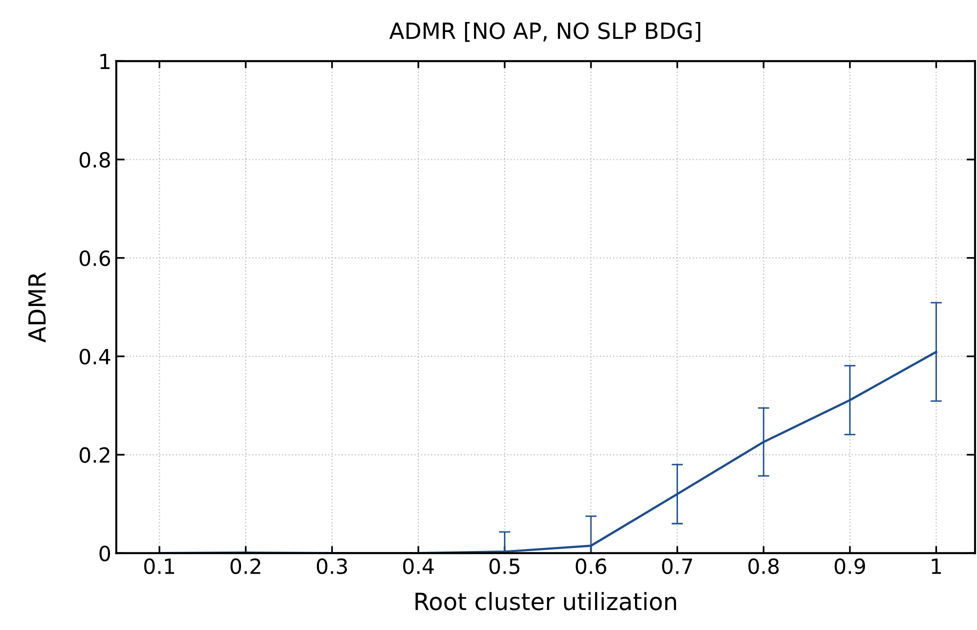 The height and width of the screenshot is (630, 977). What do you see at coordinates (331, 566) in the screenshot?
I see `x-tick-label: 0.3` at bounding box center [331, 566].